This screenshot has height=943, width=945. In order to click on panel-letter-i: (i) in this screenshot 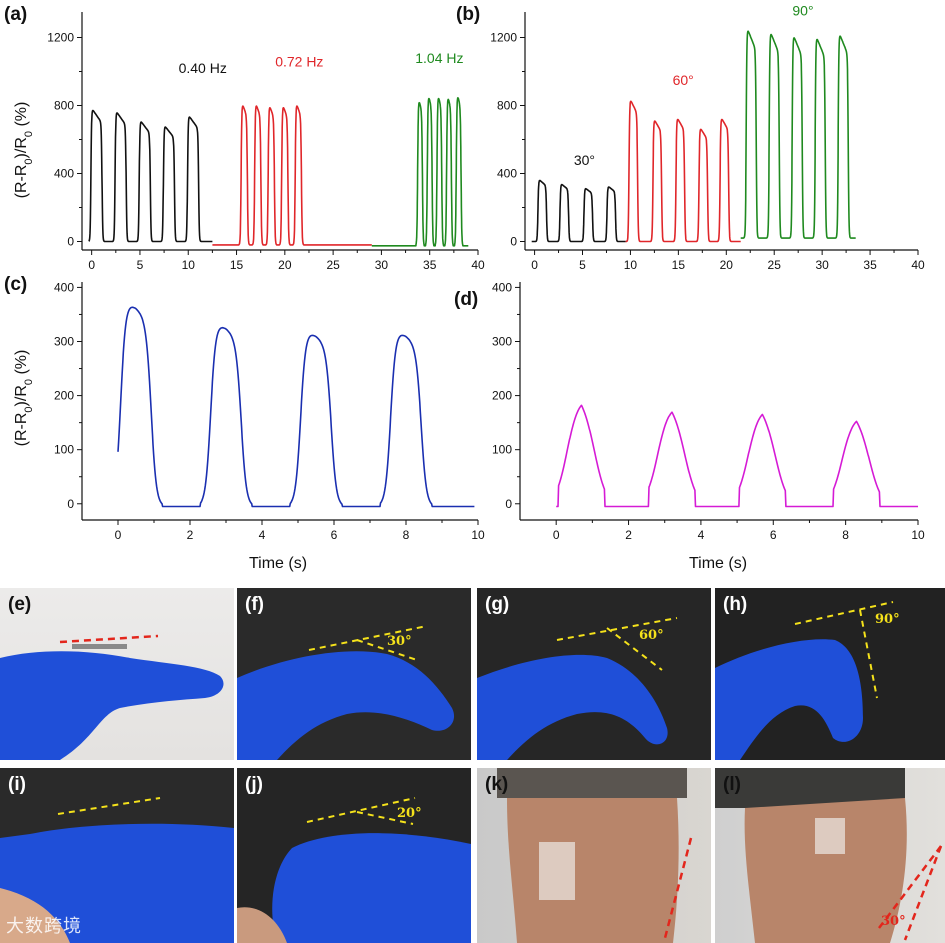, I will do `click(17, 784)`.